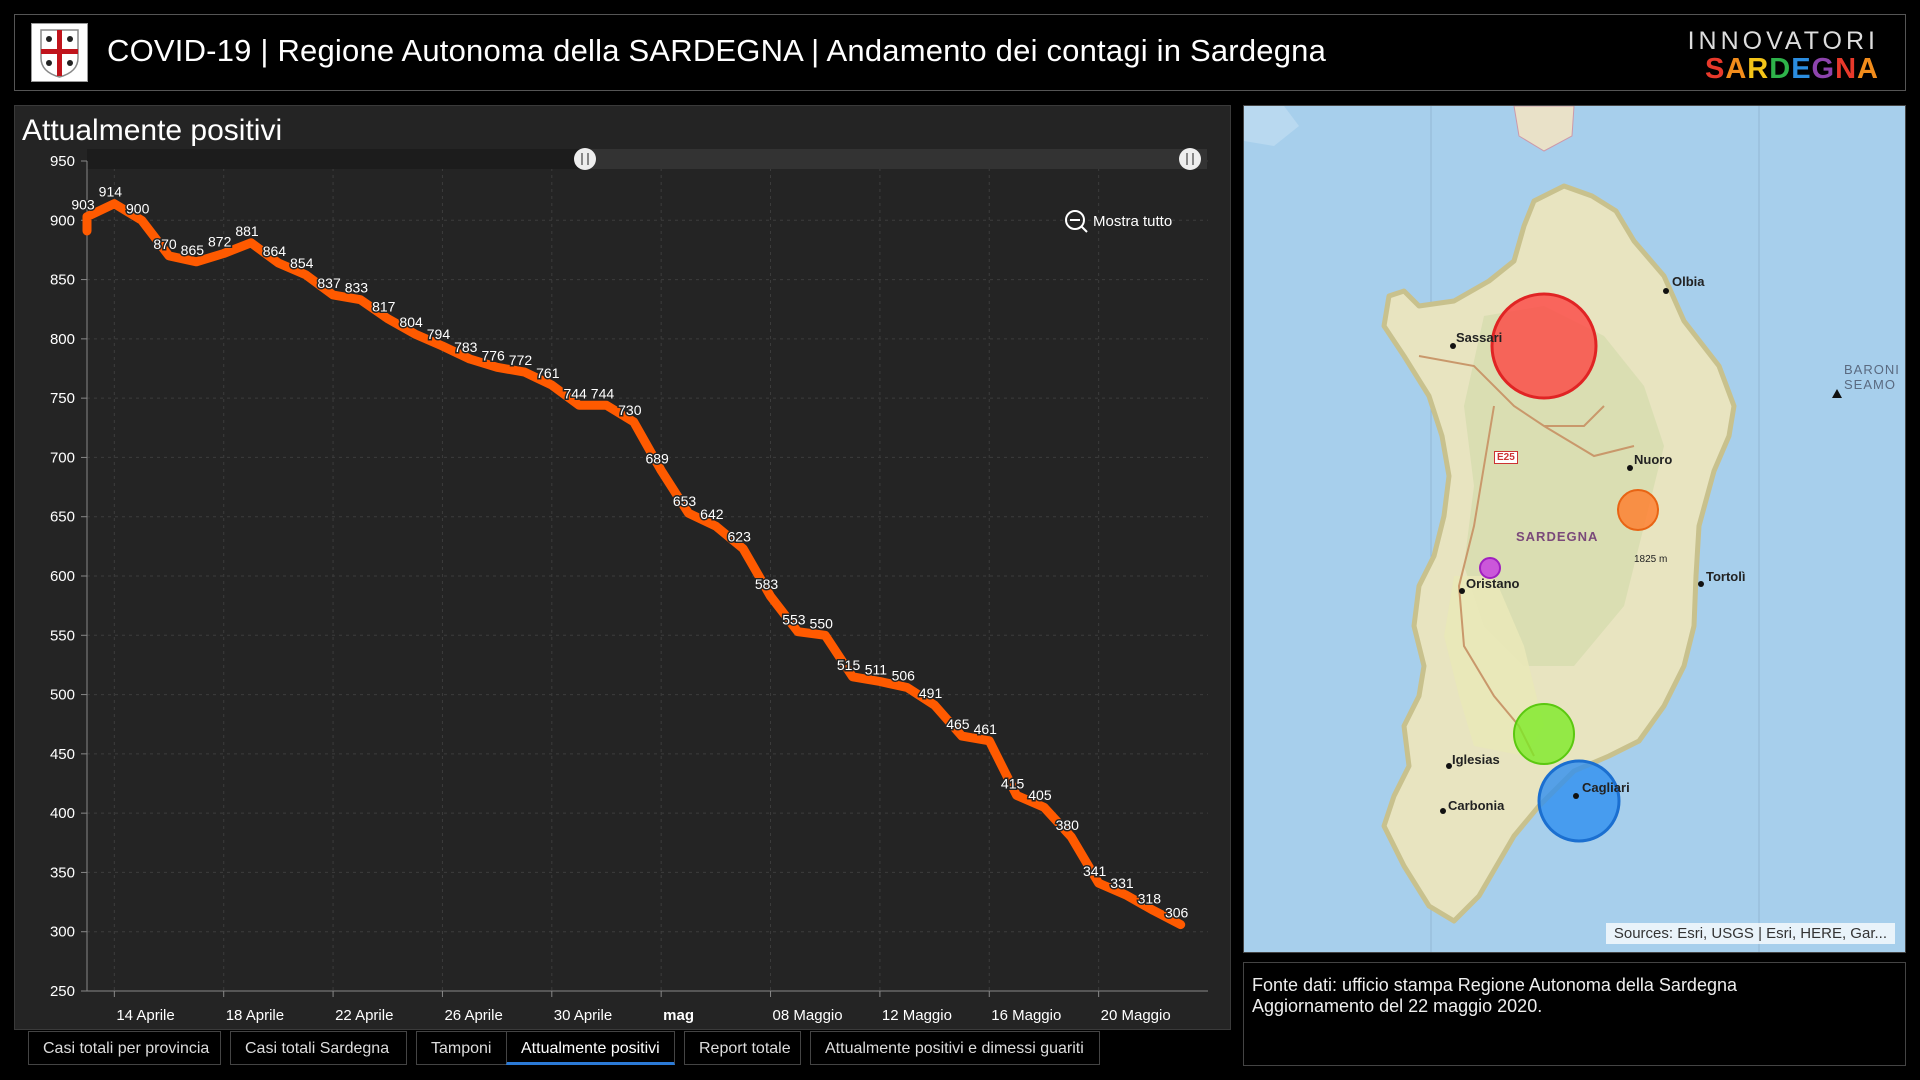  Describe the element at coordinates (955, 1048) in the screenshot. I see `tab-attualmente-positivi-e-dimessi-guariti: Attualmente positivi e dimessi guariti` at that location.